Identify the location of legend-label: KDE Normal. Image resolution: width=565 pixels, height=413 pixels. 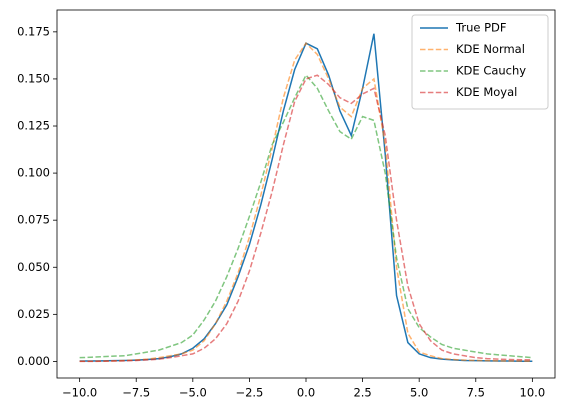
(490, 49).